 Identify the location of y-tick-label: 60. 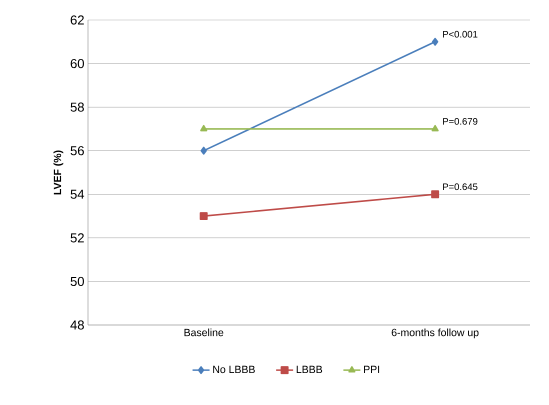
(77, 63).